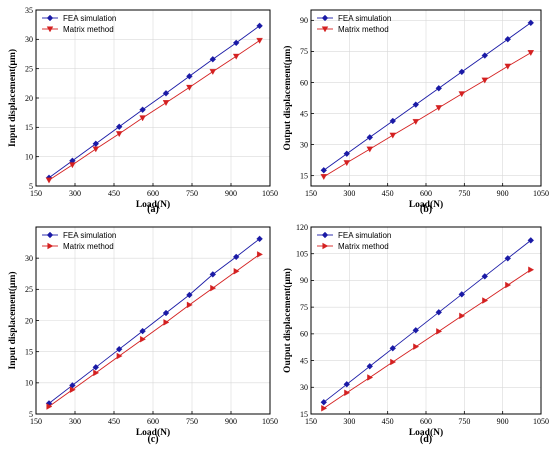  I want to click on y-tick-label: 105, so click(302, 254).